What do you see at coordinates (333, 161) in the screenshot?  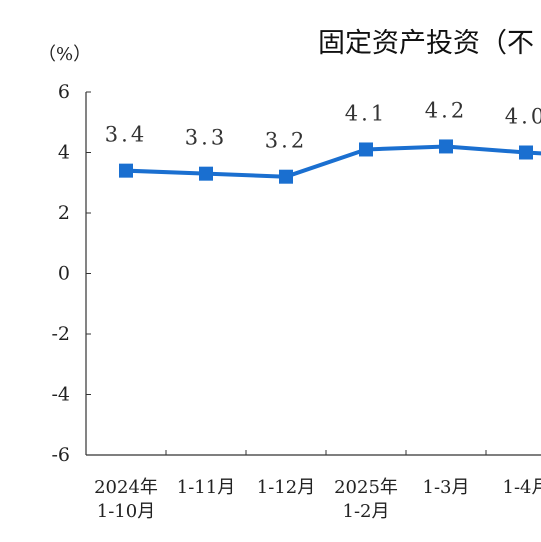 I see `series-line` at bounding box center [333, 161].